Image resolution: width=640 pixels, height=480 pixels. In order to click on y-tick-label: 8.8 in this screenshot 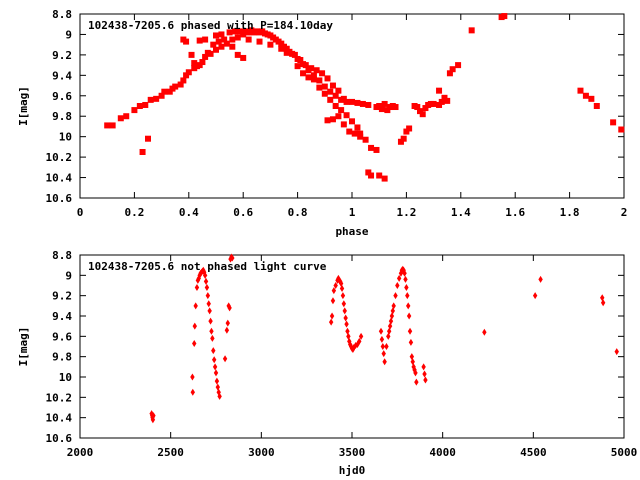, I will do `click(62, 255)`.